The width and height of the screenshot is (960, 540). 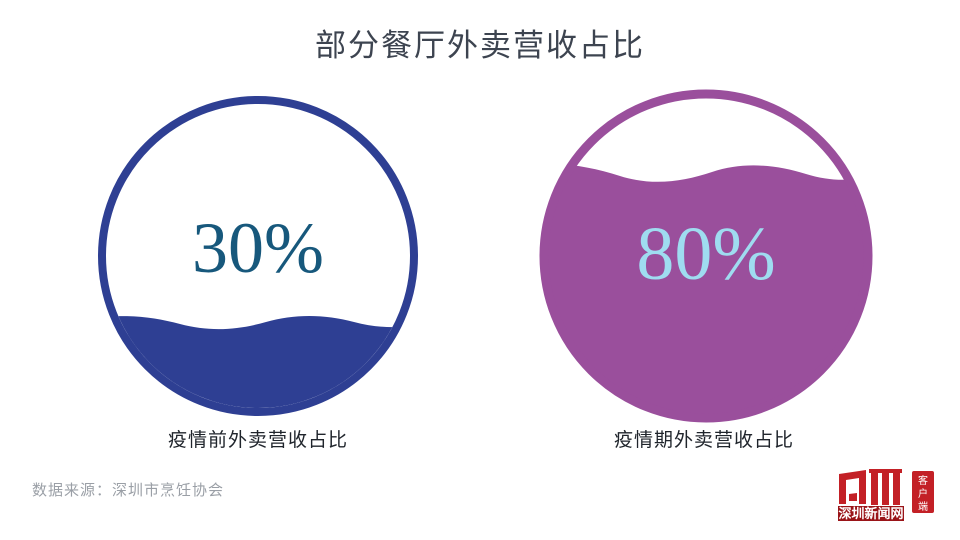 I want to click on svg-text: 端, so click(x=923, y=506).